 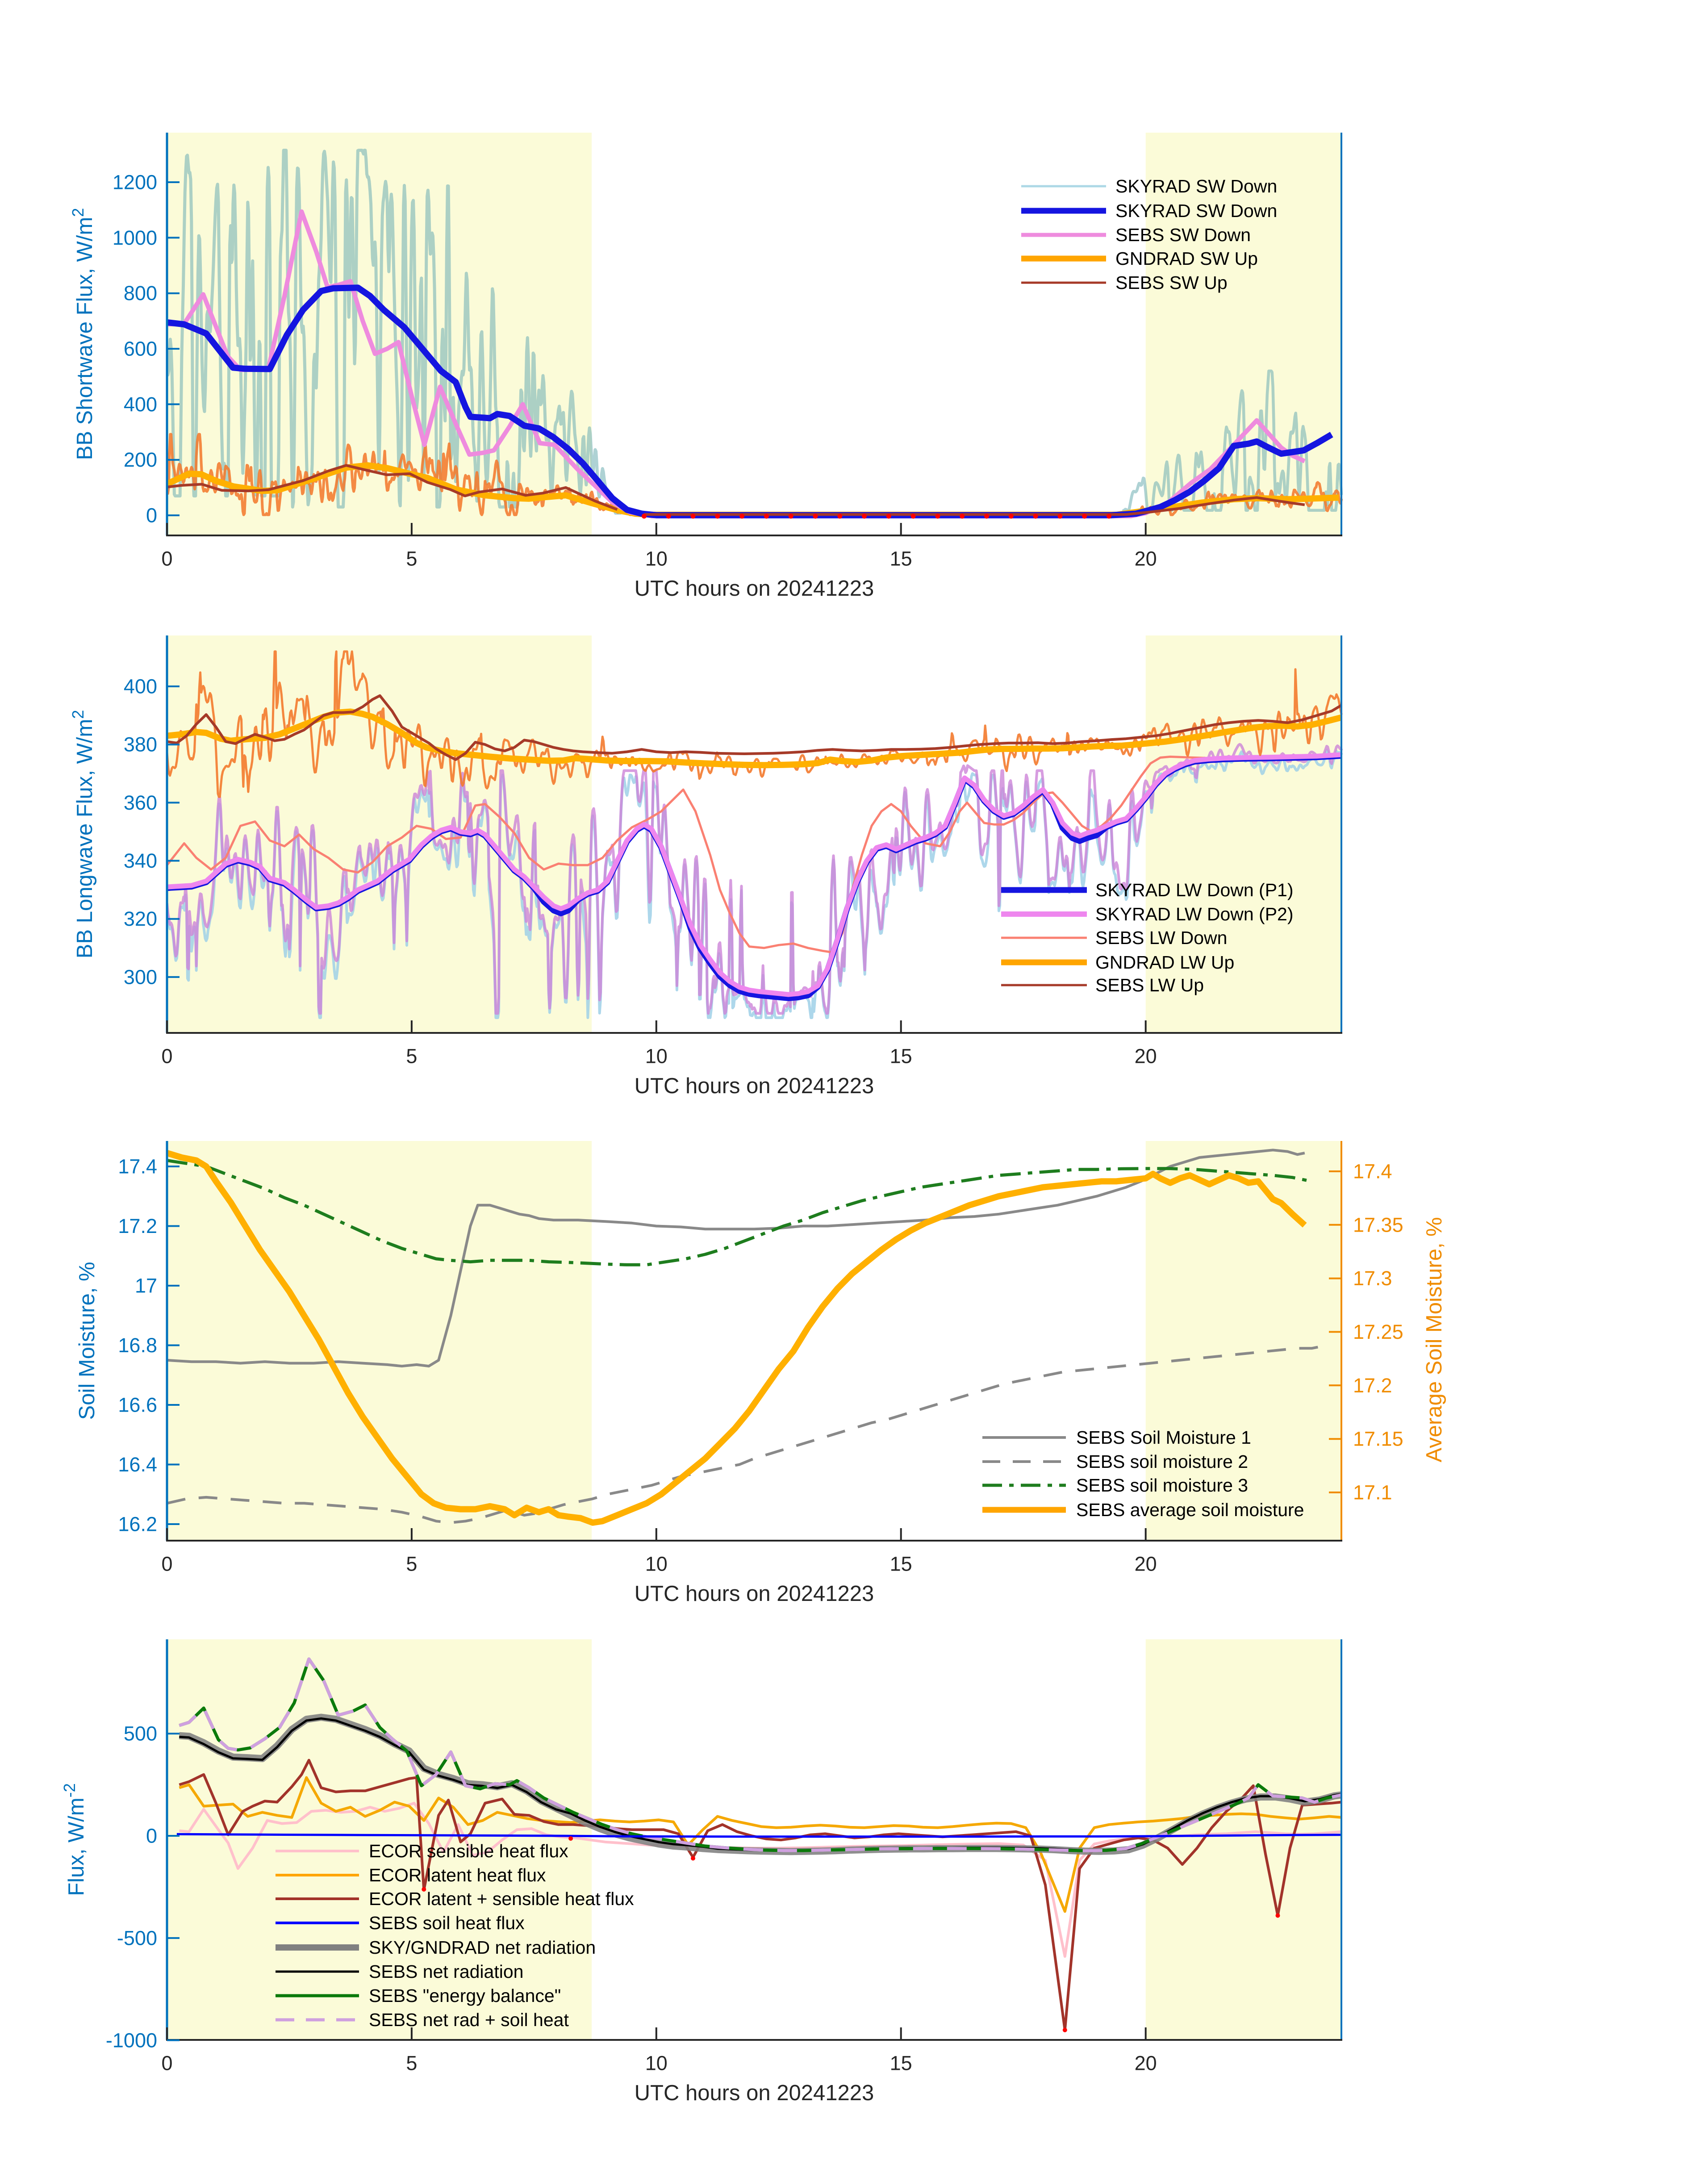 I want to click on svg-text: ECOR latent heat flux, so click(x=457, y=1875).